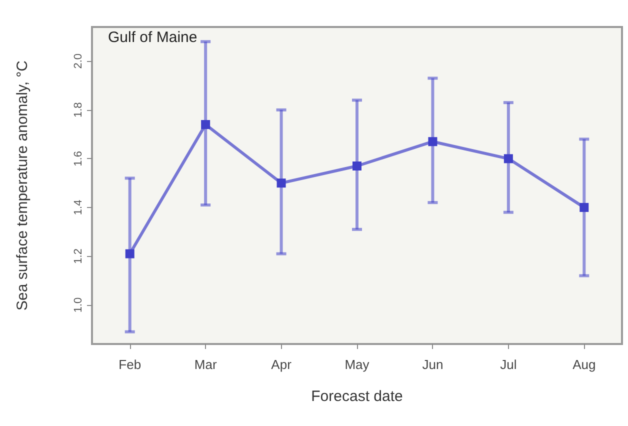 Image resolution: width=628 pixels, height=426 pixels. Describe the element at coordinates (357, 364) in the screenshot. I see `x-tick-label: May` at that location.